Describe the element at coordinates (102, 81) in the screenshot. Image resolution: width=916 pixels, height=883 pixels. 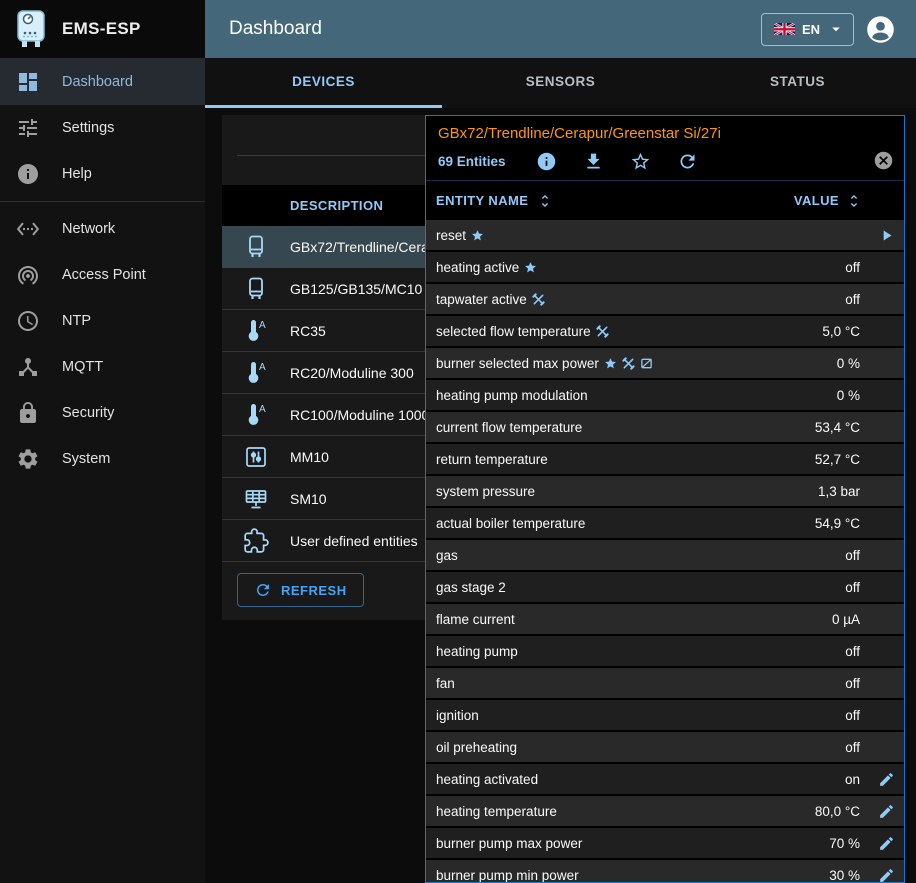
I see `sidebar-item-dashboard: Dashboard` at that location.